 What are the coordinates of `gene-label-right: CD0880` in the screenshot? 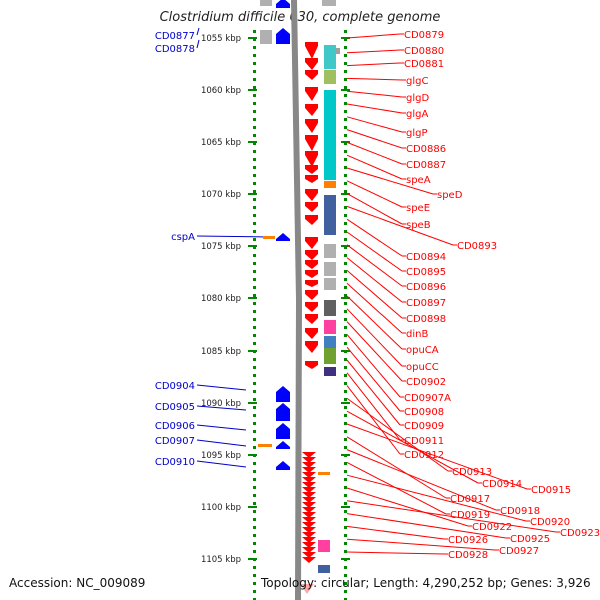 It's located at (424, 51).